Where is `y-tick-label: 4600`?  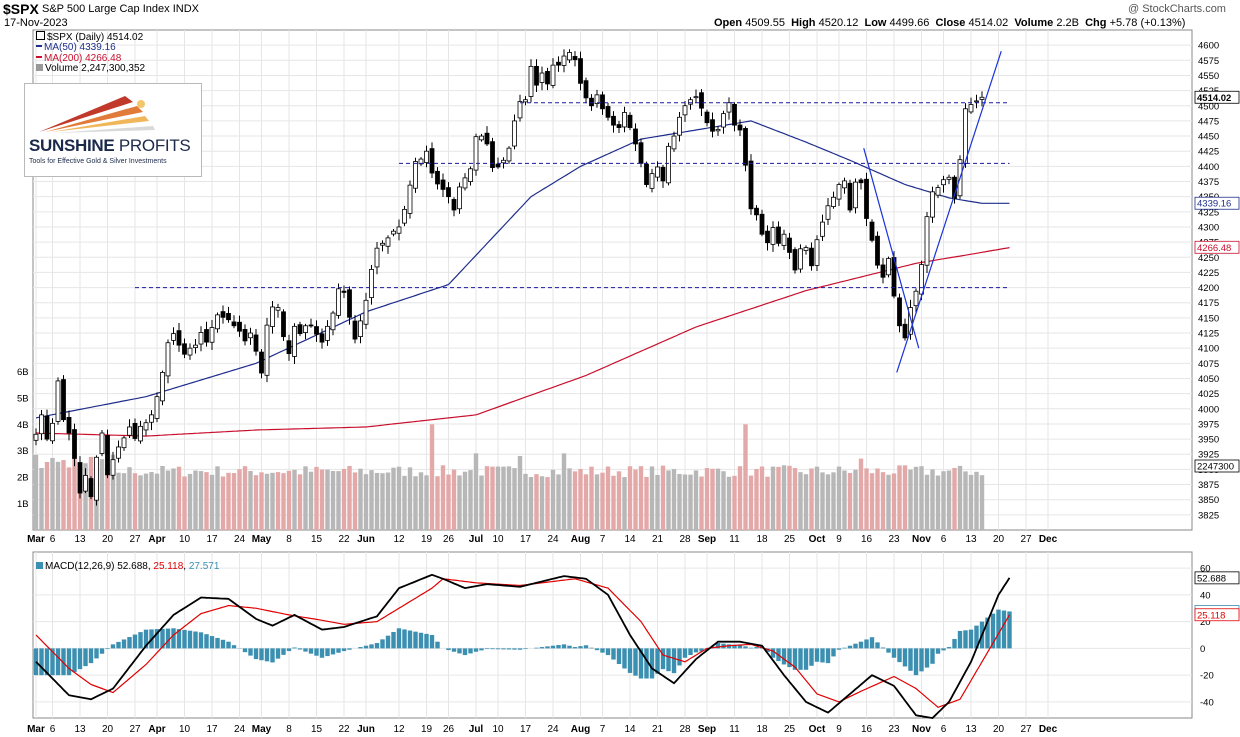 y-tick-label: 4600 is located at coordinates (1208, 46).